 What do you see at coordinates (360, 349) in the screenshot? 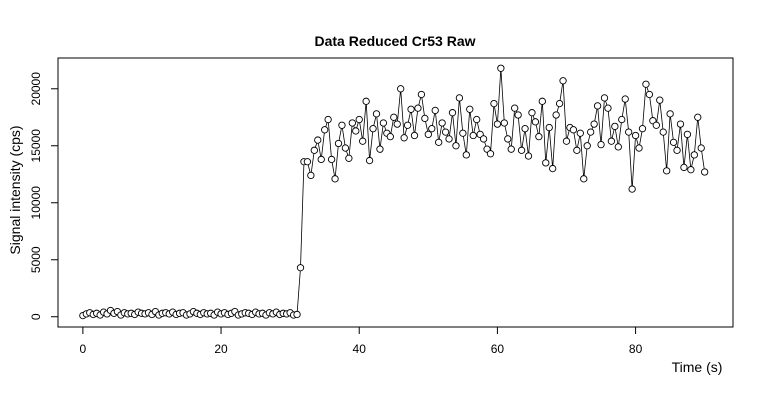
I see `x-tick-label: 40` at bounding box center [360, 349].